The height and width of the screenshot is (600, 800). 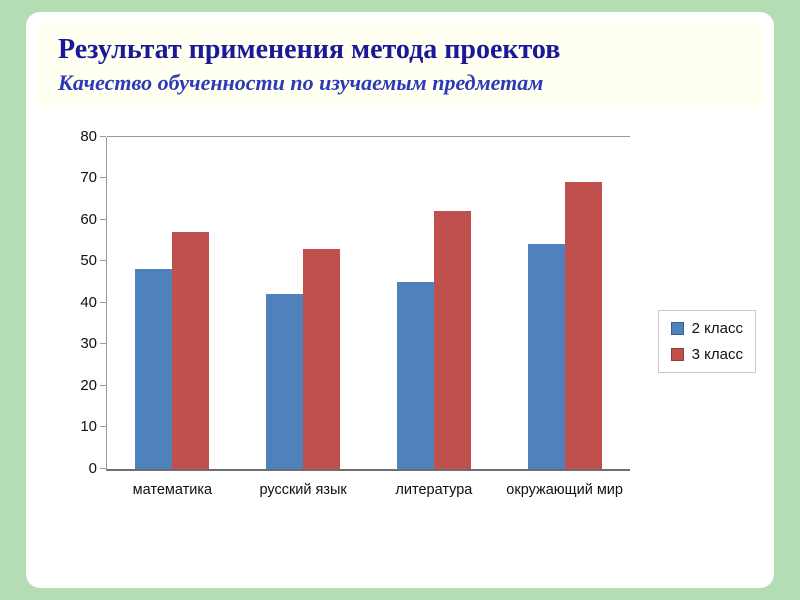 I want to click on y-axis-tick-label: 0, so click(x=92, y=468).